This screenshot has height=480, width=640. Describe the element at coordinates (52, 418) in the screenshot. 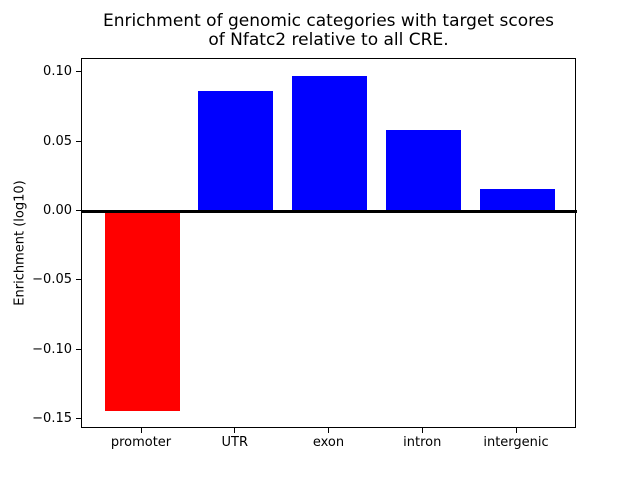

I see `y-tick-label: −0.15` at that location.